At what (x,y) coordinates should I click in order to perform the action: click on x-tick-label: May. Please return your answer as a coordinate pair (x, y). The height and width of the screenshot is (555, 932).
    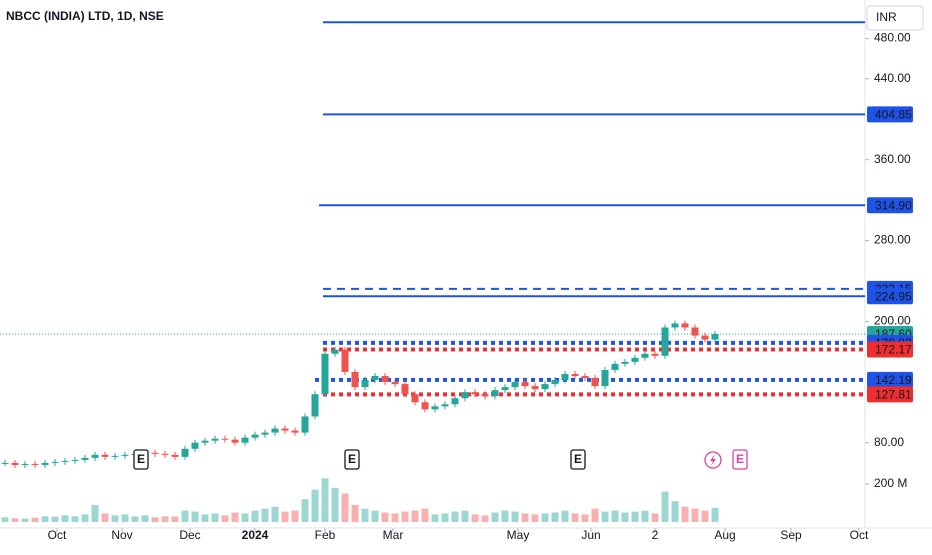
    Looking at the image, I should click on (518, 535).